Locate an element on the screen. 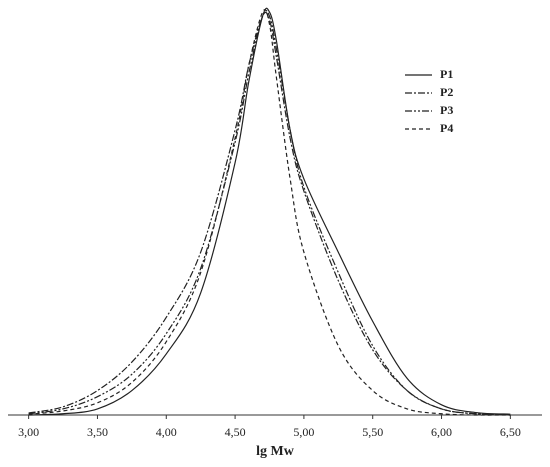 Image resolution: width=550 pixels, height=467 pixels. legend-label: P4 is located at coordinates (446, 128).